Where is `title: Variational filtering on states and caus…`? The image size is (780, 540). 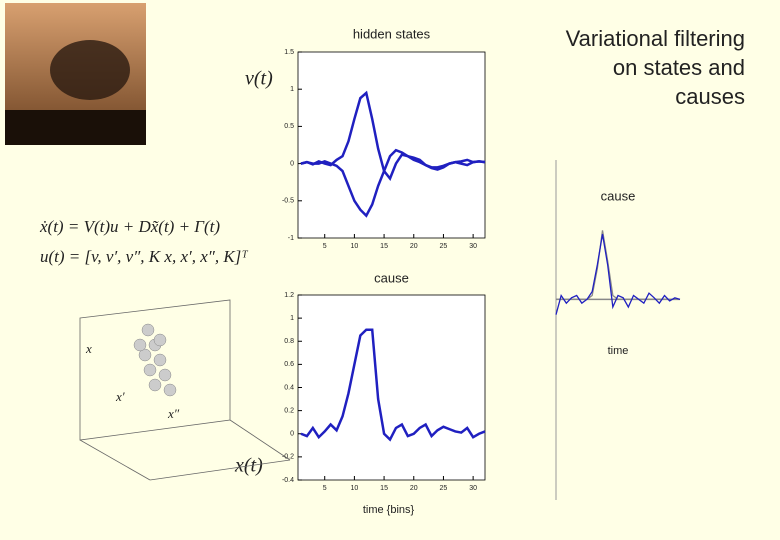 title: Variational filtering on states and caus… is located at coordinates (655, 67).